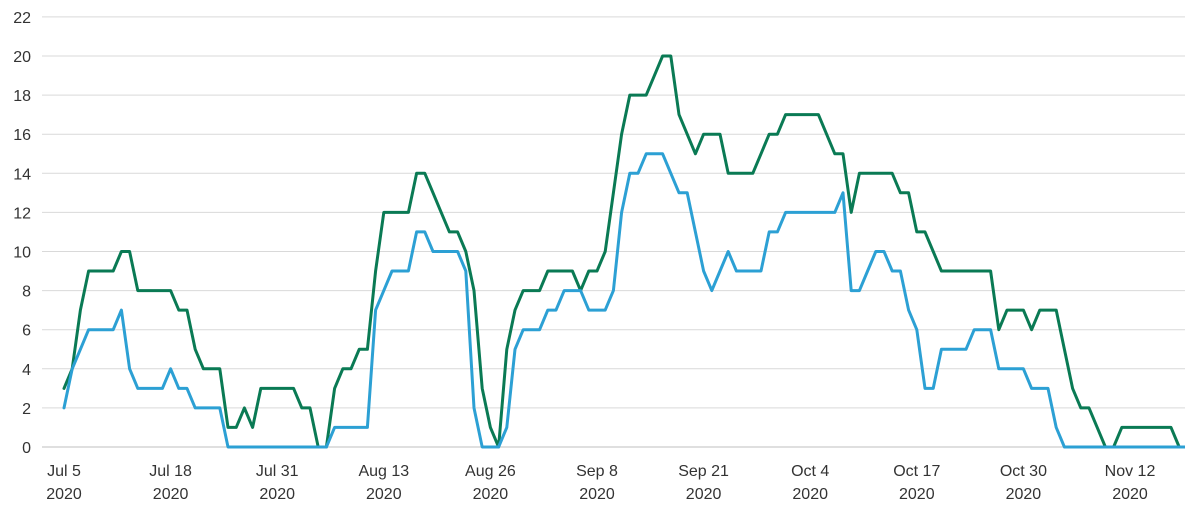 The height and width of the screenshot is (518, 1185). I want to click on y-tick-label: 22, so click(22, 18).